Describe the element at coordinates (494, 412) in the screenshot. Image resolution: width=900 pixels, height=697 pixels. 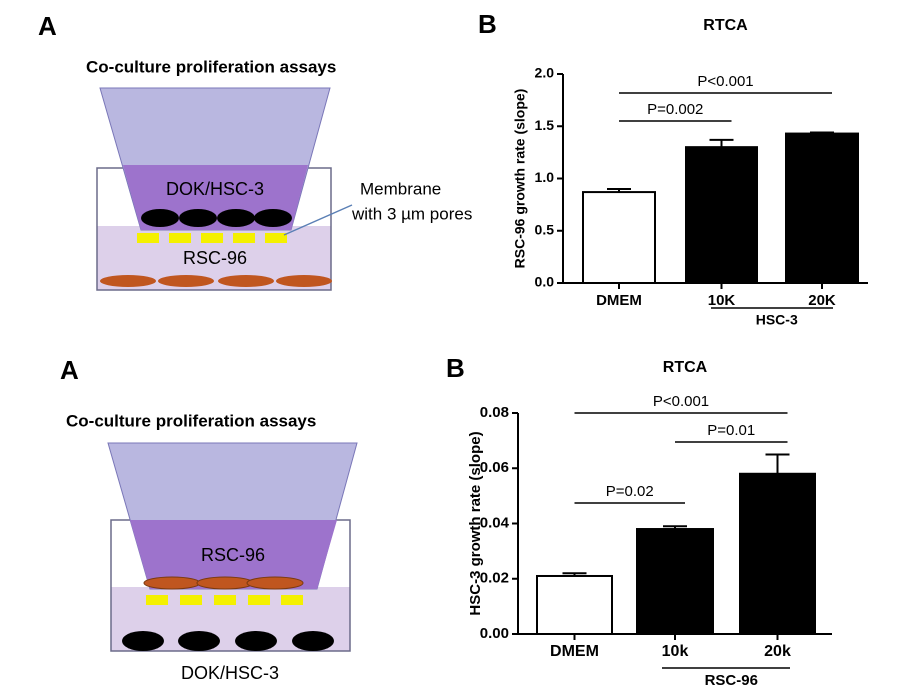
I see `y-tick-label: 0.08` at that location.